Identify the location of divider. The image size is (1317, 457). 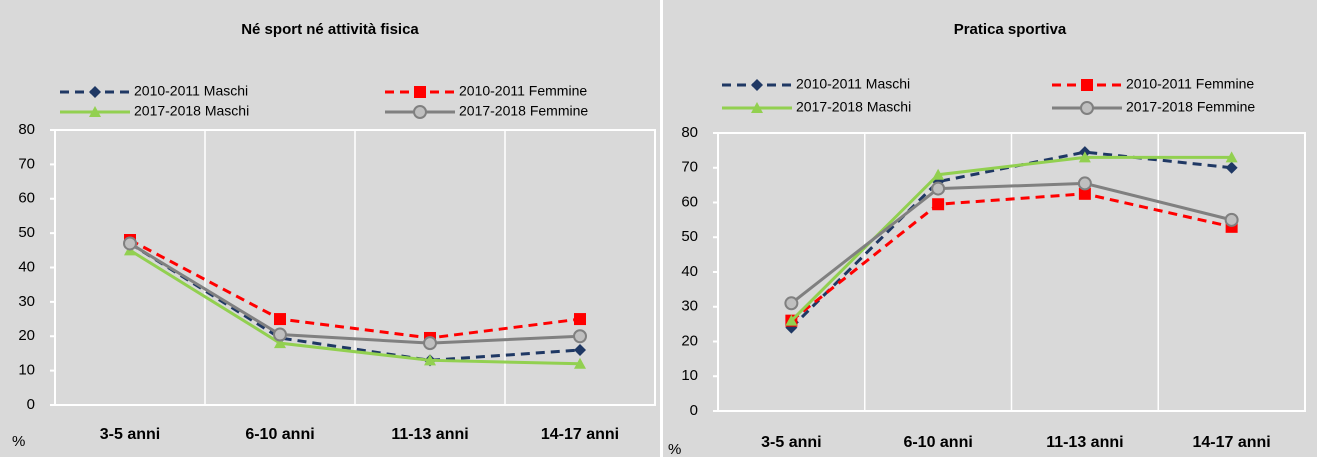
(661, 228).